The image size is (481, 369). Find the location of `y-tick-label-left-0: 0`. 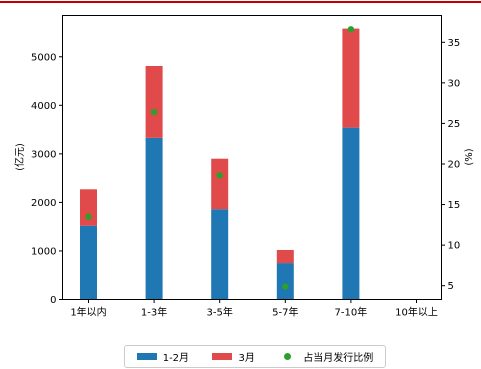

y-tick-label-left-0: 0 is located at coordinates (53, 300).